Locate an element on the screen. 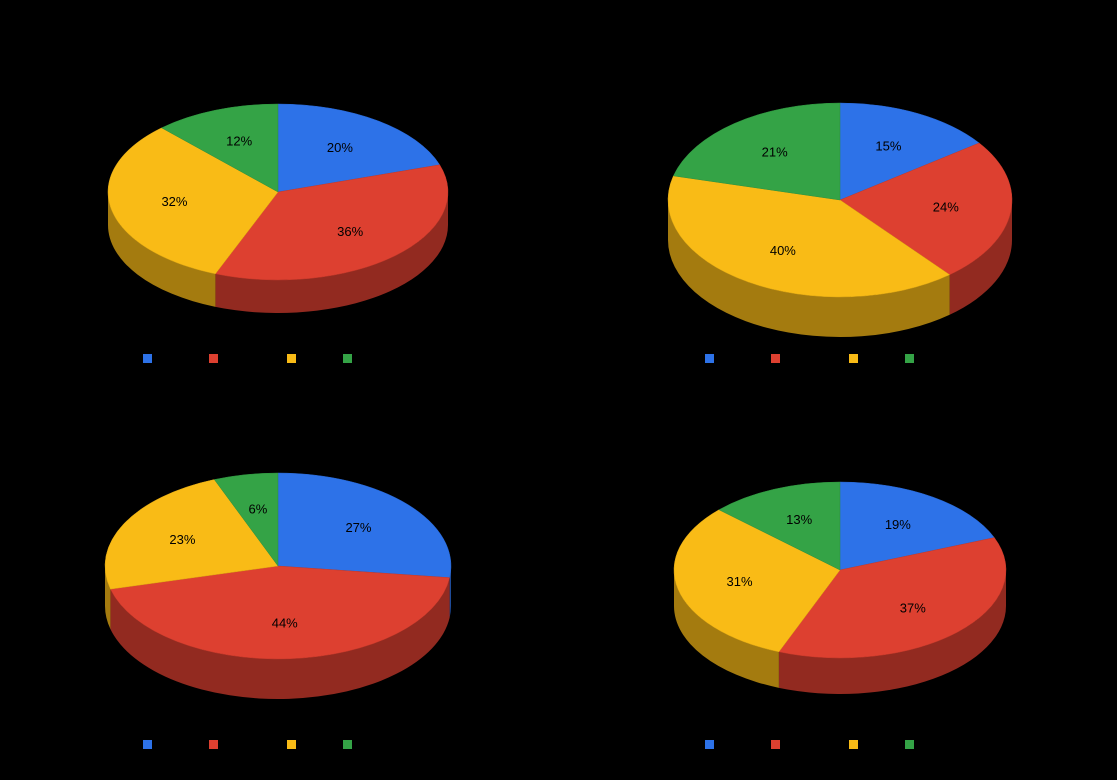  pie-top-left-canvas: 20% 36% 32% 12% is located at coordinates (278, 208).